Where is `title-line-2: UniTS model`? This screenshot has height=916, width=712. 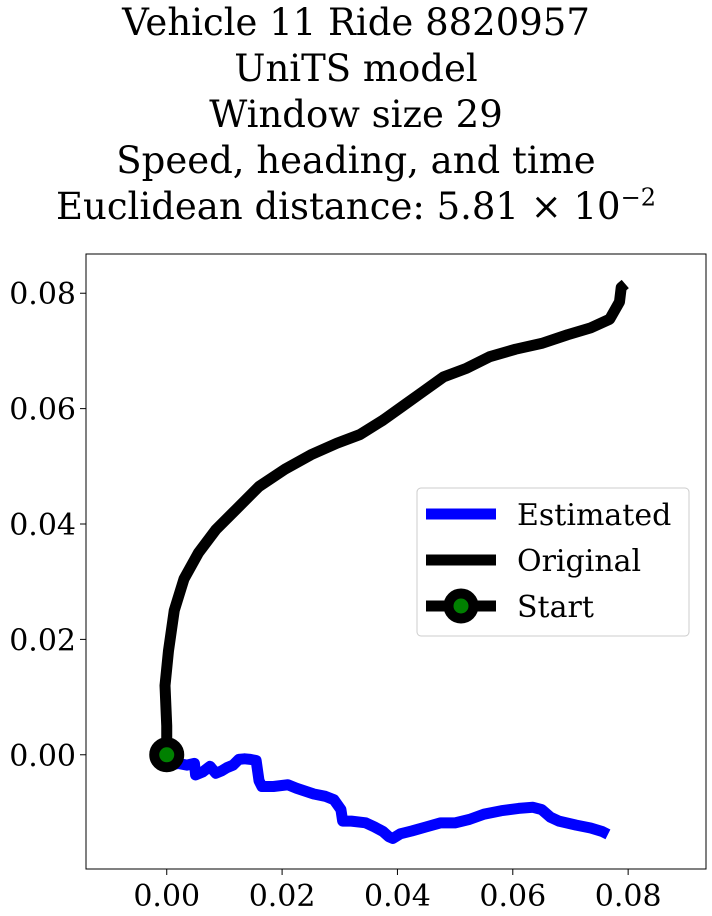 title-line-2: UniTS model is located at coordinates (356, 68).